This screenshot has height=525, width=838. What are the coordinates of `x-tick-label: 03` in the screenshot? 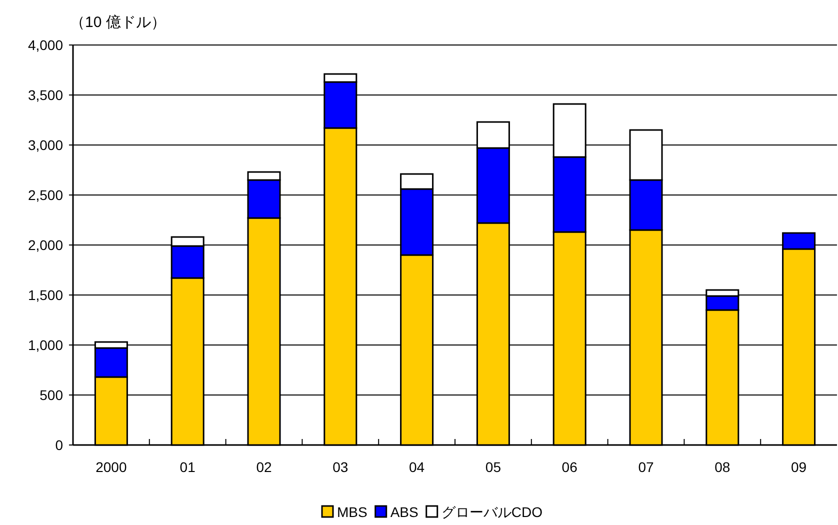 It's located at (340, 467).